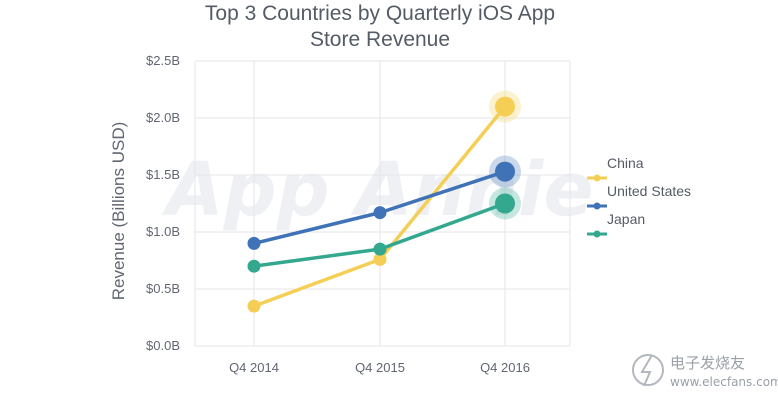 The height and width of the screenshot is (401, 778). I want to click on legend-label: United States, so click(649, 191).